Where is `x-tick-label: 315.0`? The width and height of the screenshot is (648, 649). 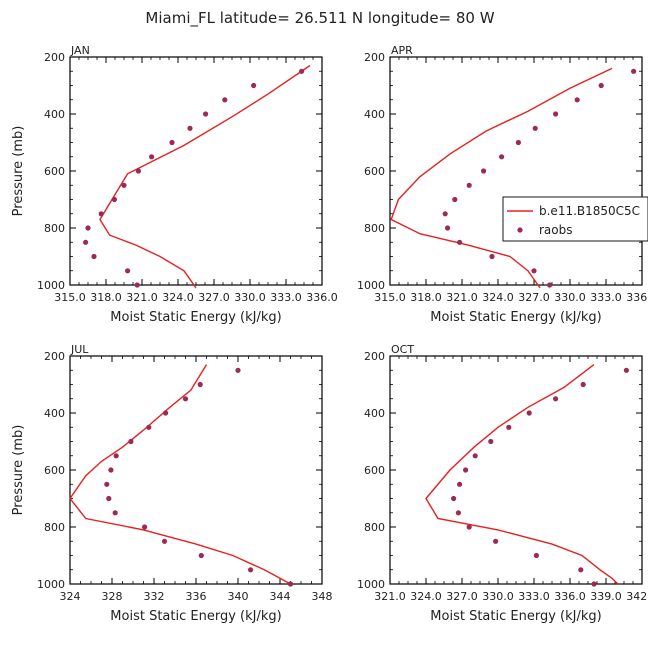 x-tick-label: 315.0 is located at coordinates (390, 297).